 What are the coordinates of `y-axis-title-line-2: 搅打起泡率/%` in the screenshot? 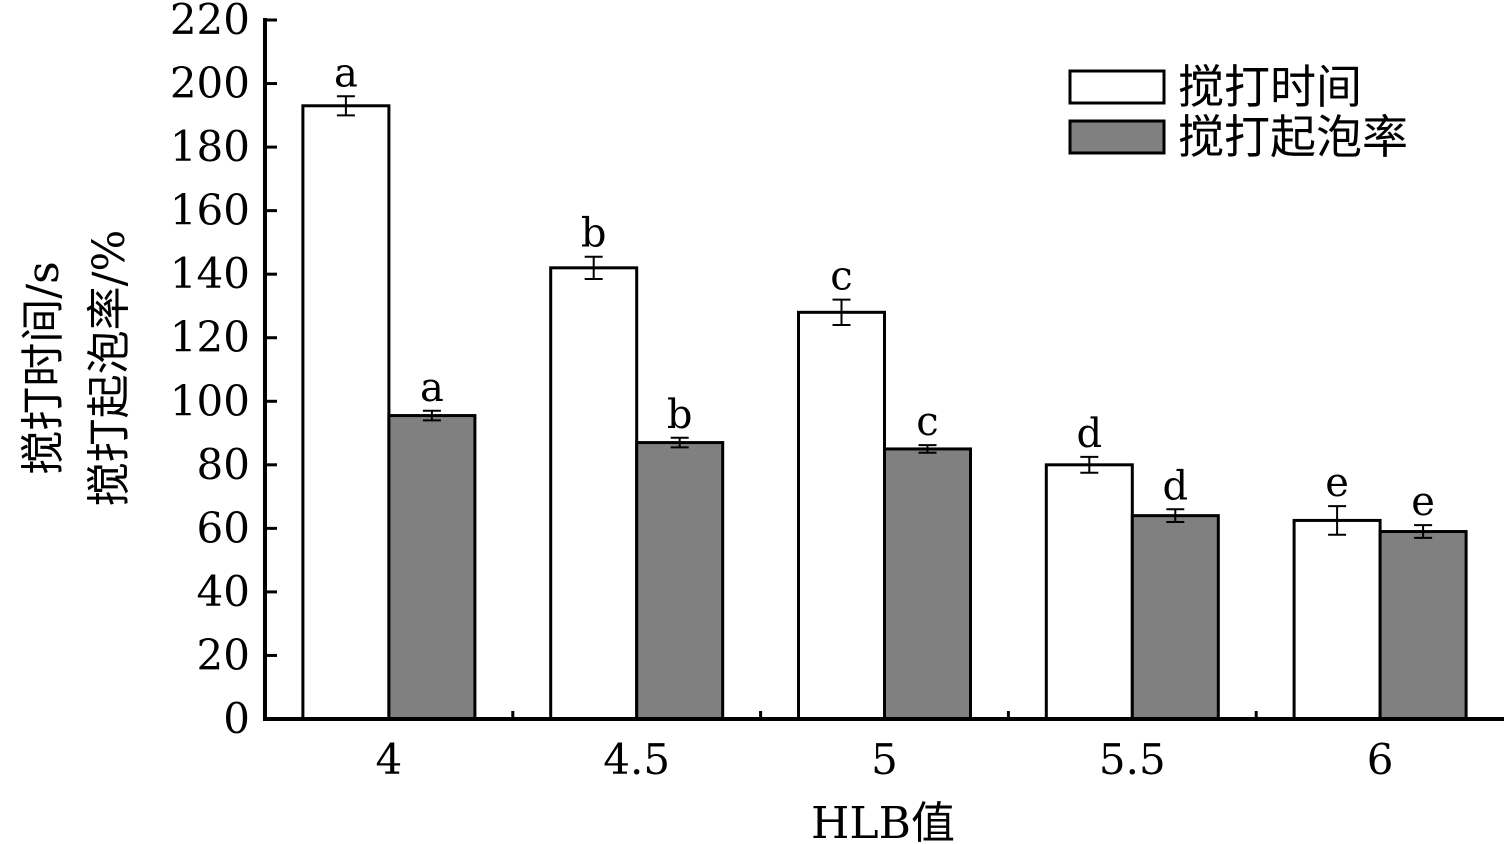 It's located at (109, 368).